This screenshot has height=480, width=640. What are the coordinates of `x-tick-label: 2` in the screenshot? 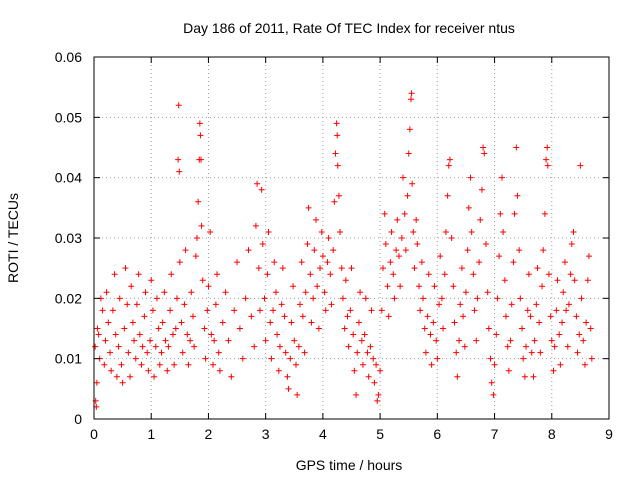 It's located at (209, 434).